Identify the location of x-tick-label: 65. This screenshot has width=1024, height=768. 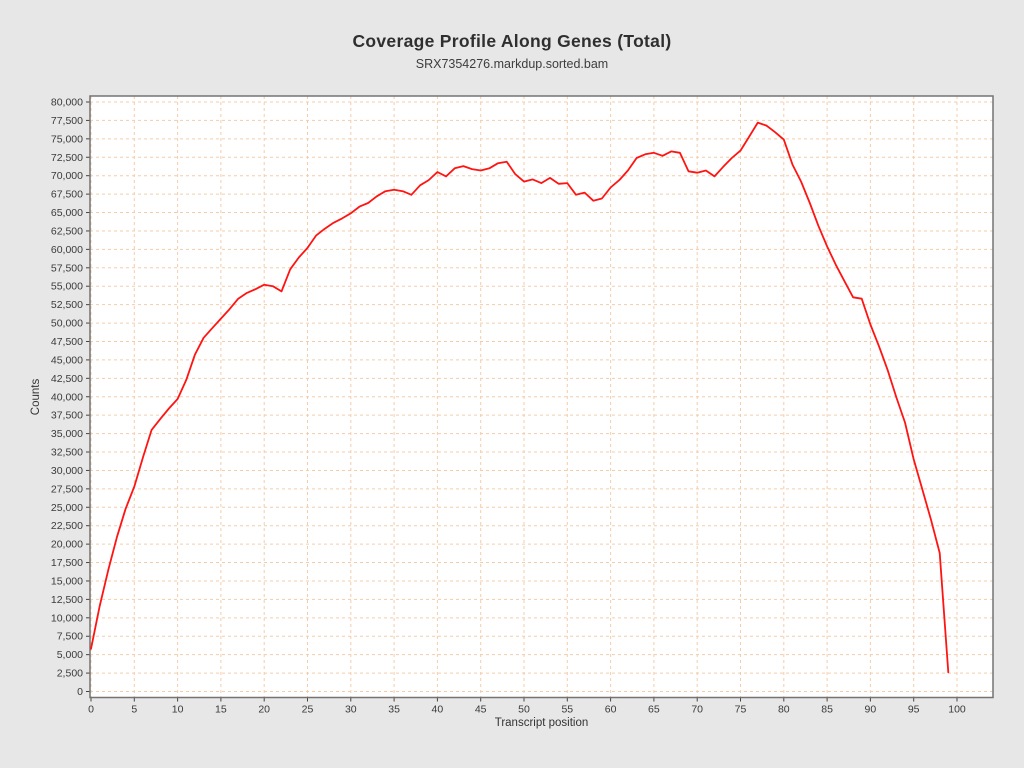
(654, 710).